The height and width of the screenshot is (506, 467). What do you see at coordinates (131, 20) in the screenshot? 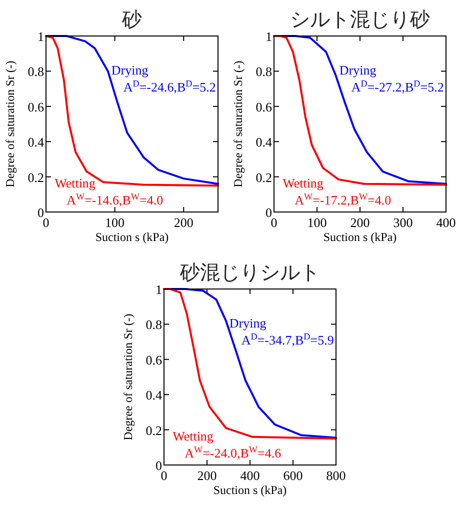
I see `chart-title: 砂` at bounding box center [131, 20].